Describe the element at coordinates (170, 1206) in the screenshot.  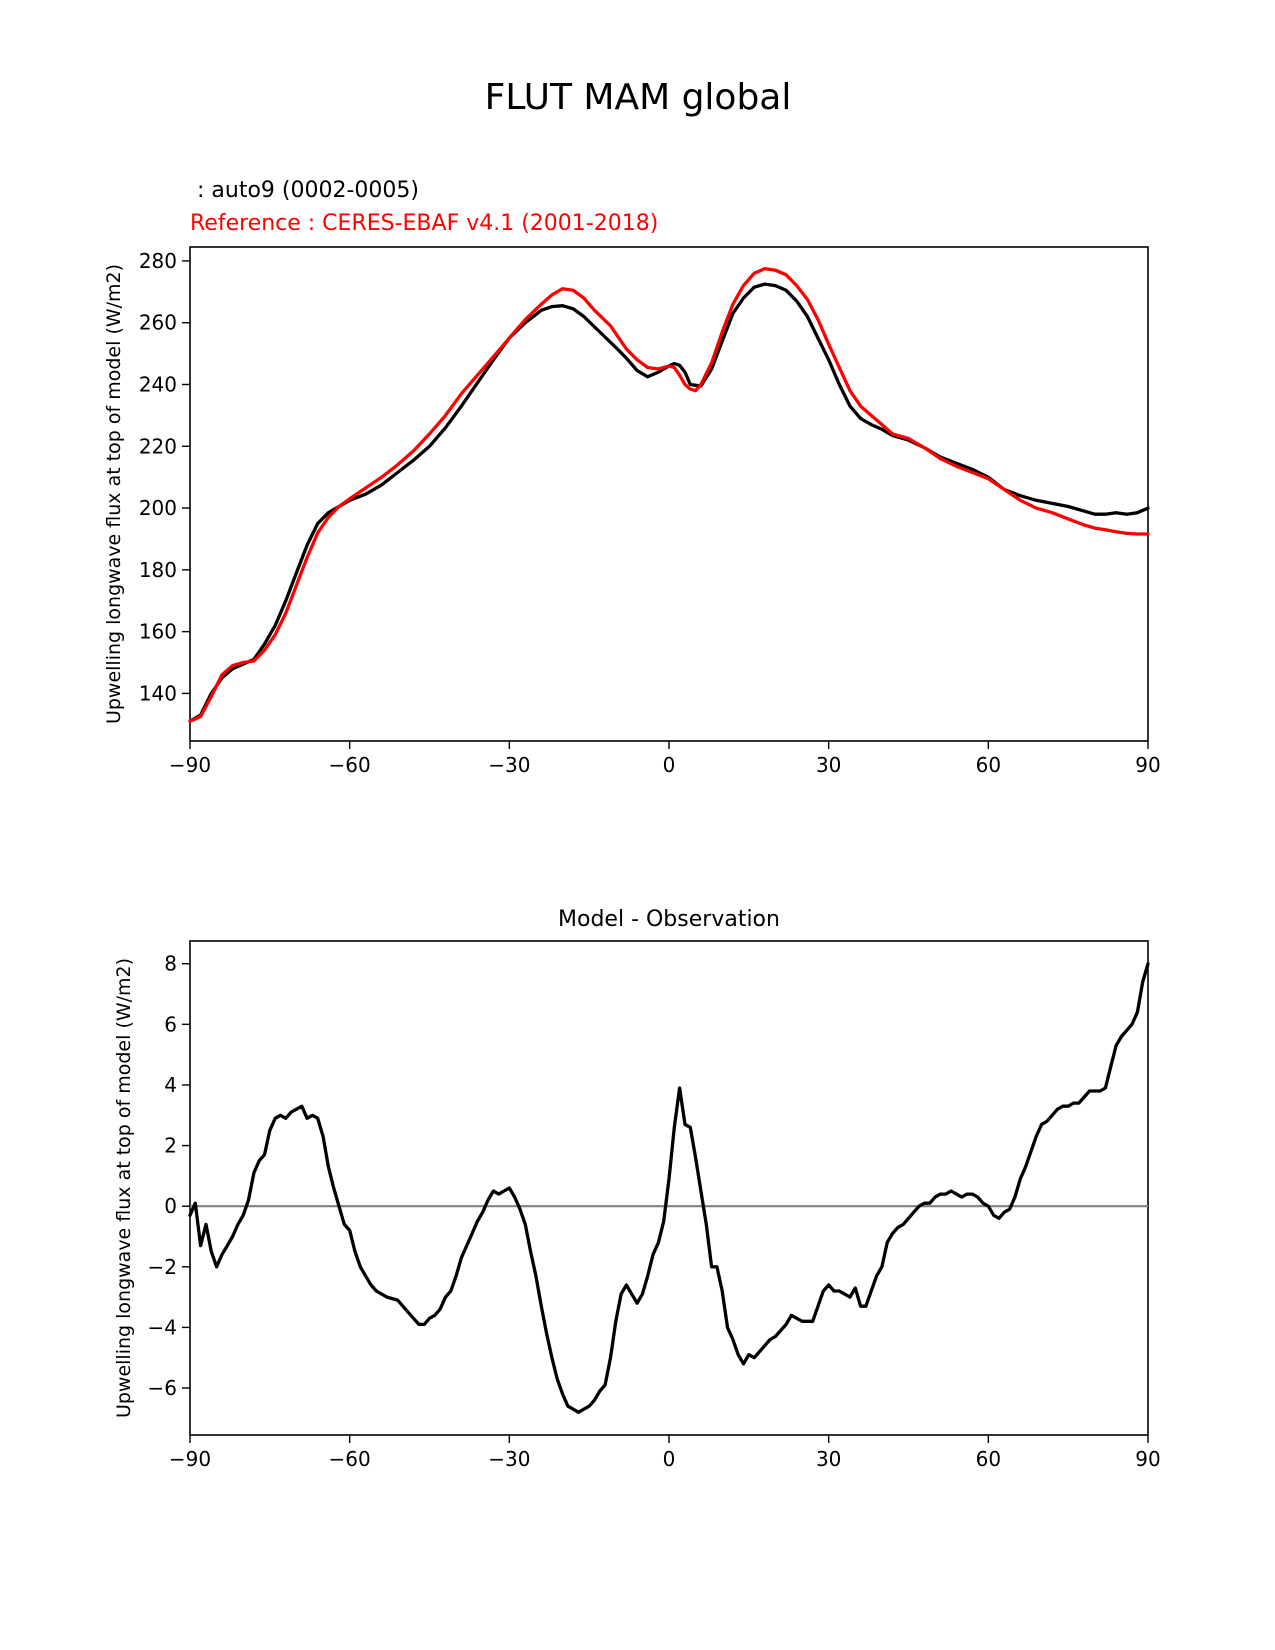
I see `bottom-y-tick-label: 0` at that location.